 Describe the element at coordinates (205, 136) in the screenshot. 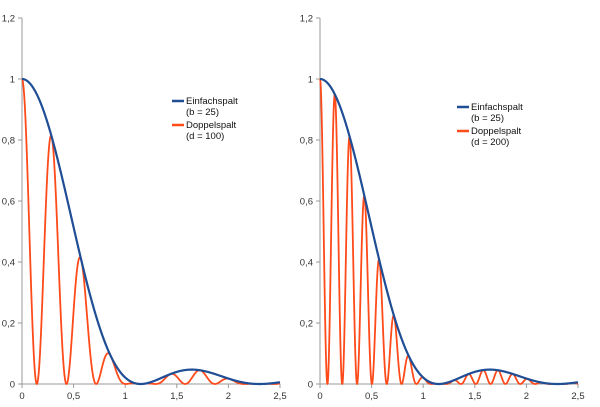

I see `legend-label-sub: (d = 100)` at that location.